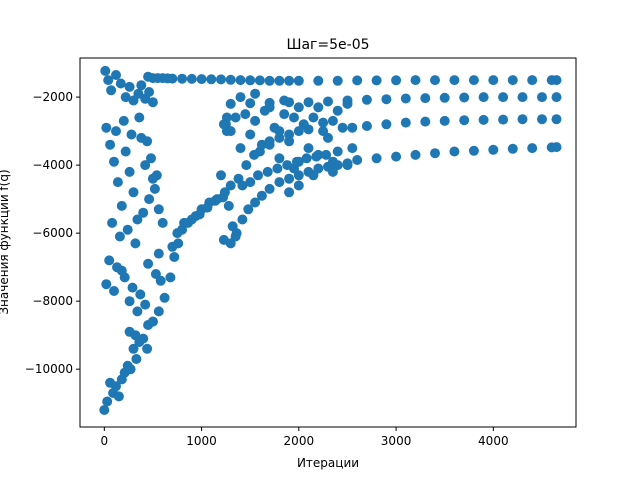 The height and width of the screenshot is (480, 640). What do you see at coordinates (52, 165) in the screenshot?
I see `y-tick-label: −4000` at bounding box center [52, 165].